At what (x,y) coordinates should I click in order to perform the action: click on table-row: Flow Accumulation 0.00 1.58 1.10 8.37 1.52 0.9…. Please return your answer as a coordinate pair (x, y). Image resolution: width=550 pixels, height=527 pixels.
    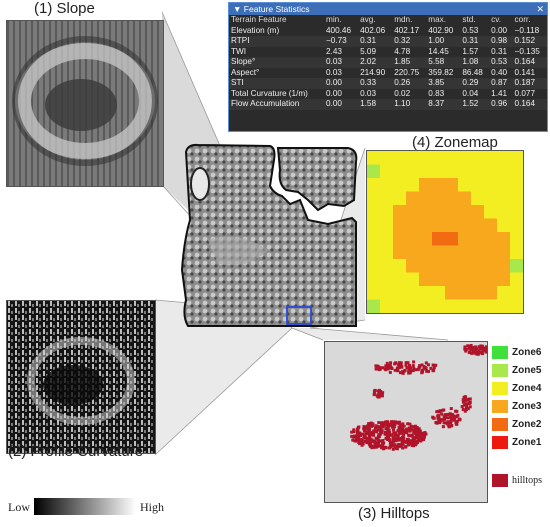
    Looking at the image, I should click on (388, 104).